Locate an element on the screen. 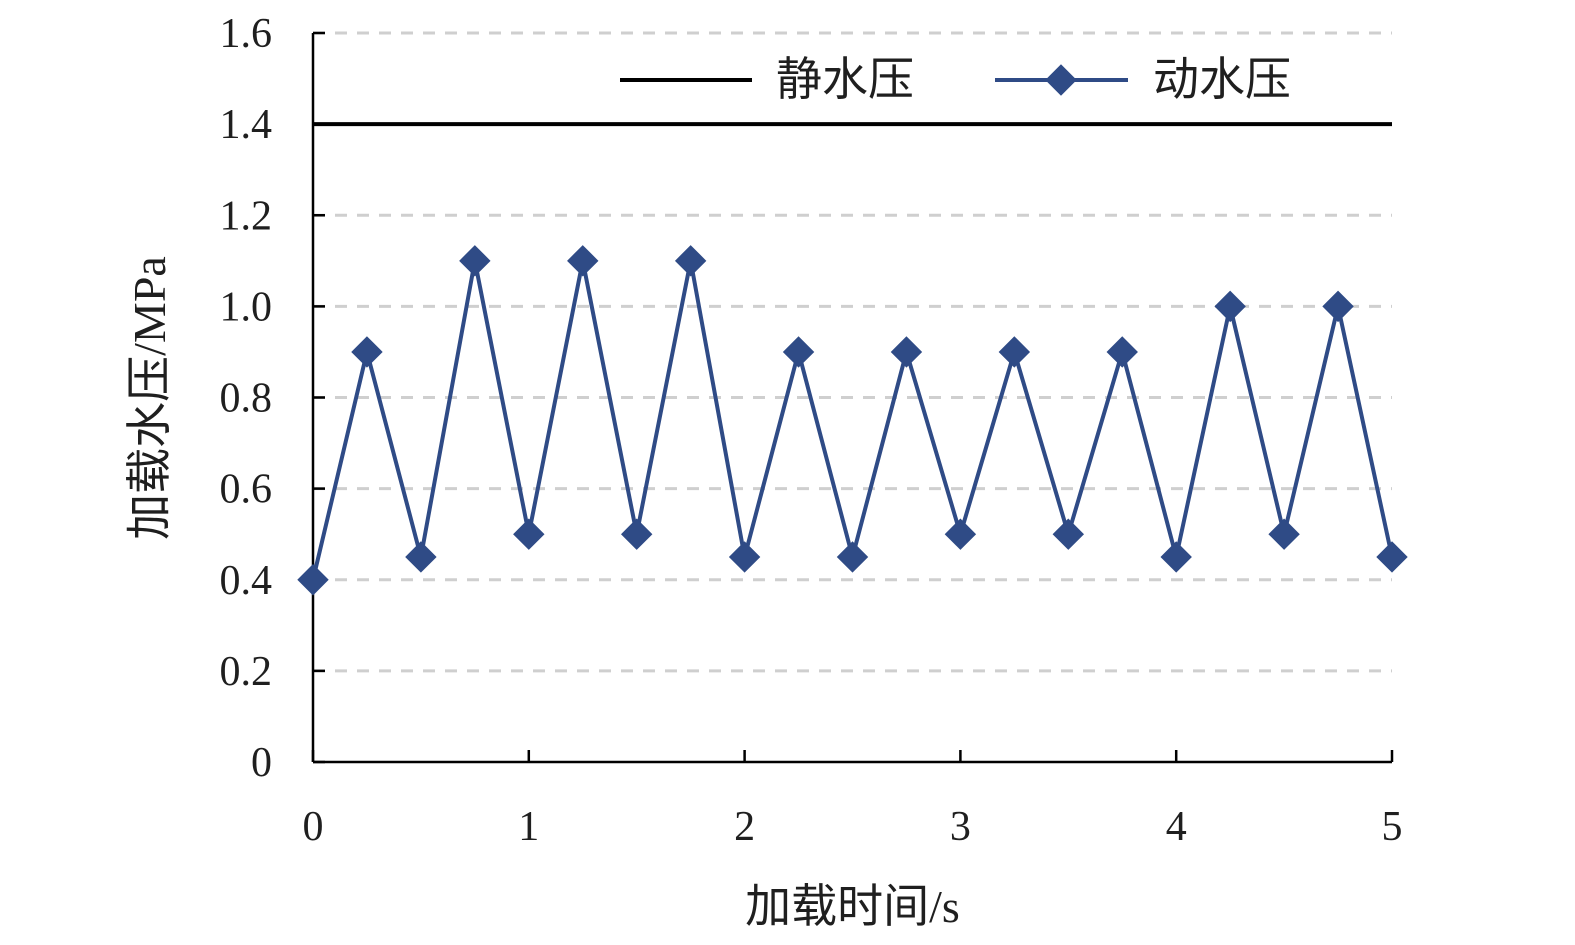  y-tick-label-4: 0.8 is located at coordinates (246, 399).